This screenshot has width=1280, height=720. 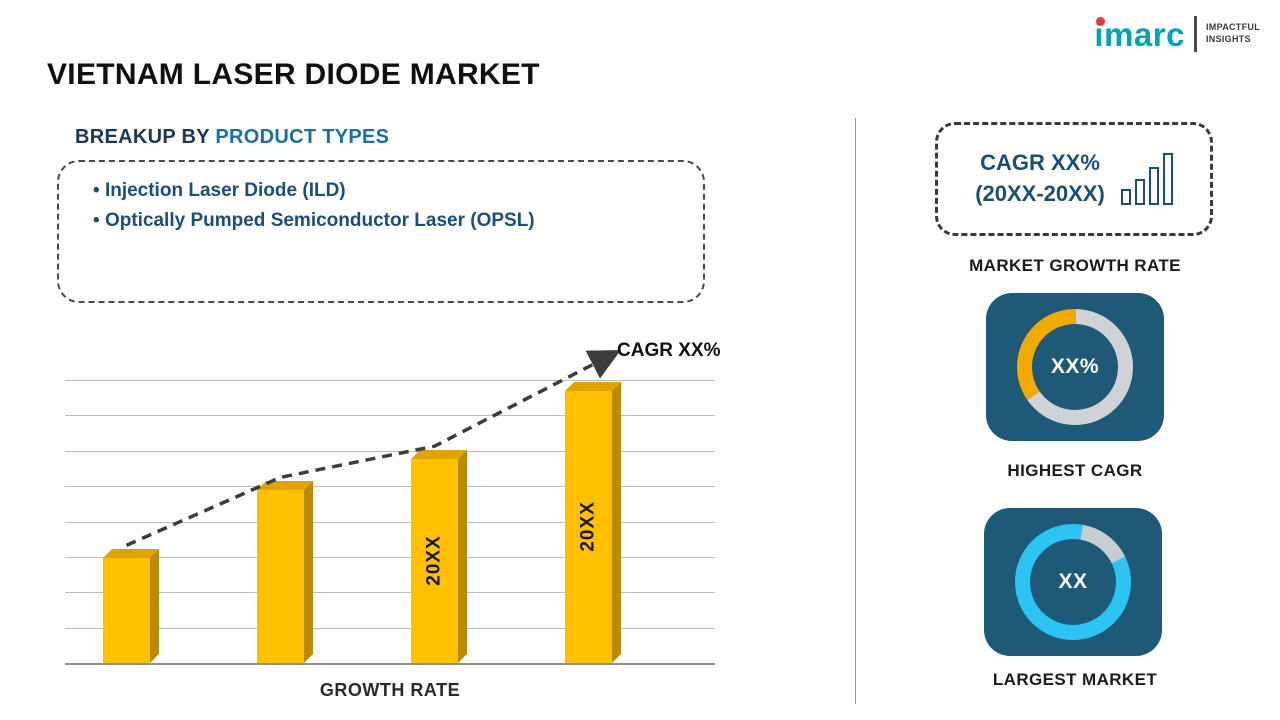 I want to click on largest-market-value: XX, so click(x=1073, y=582).